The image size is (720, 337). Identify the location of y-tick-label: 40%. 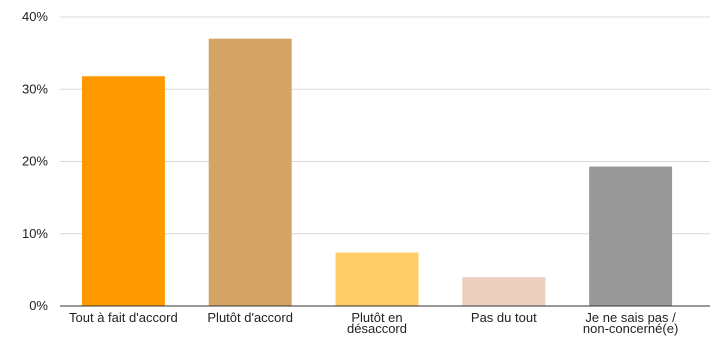
(35, 16).